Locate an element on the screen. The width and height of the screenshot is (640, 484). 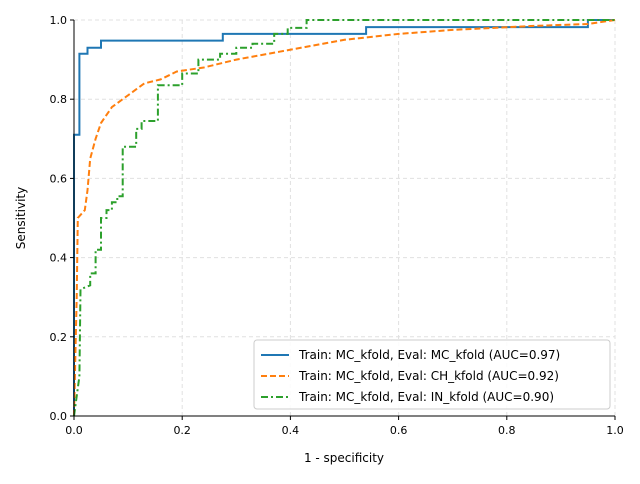
x-tick-label: 0.2 is located at coordinates (182, 430).